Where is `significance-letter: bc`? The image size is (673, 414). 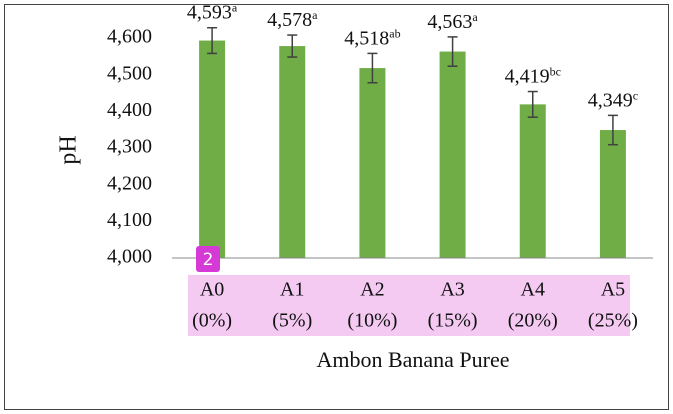
significance-letter: bc is located at coordinates (555, 71).